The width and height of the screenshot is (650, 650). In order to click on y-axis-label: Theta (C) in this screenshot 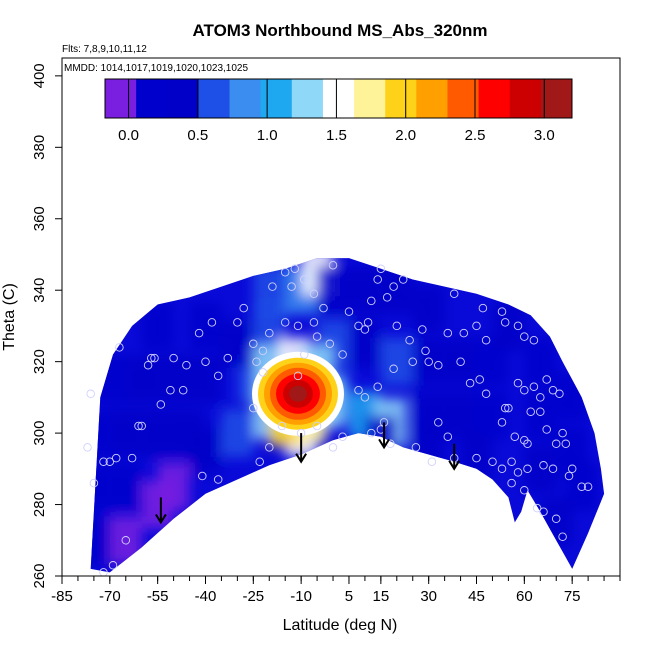, I will do `click(9, 317)`.